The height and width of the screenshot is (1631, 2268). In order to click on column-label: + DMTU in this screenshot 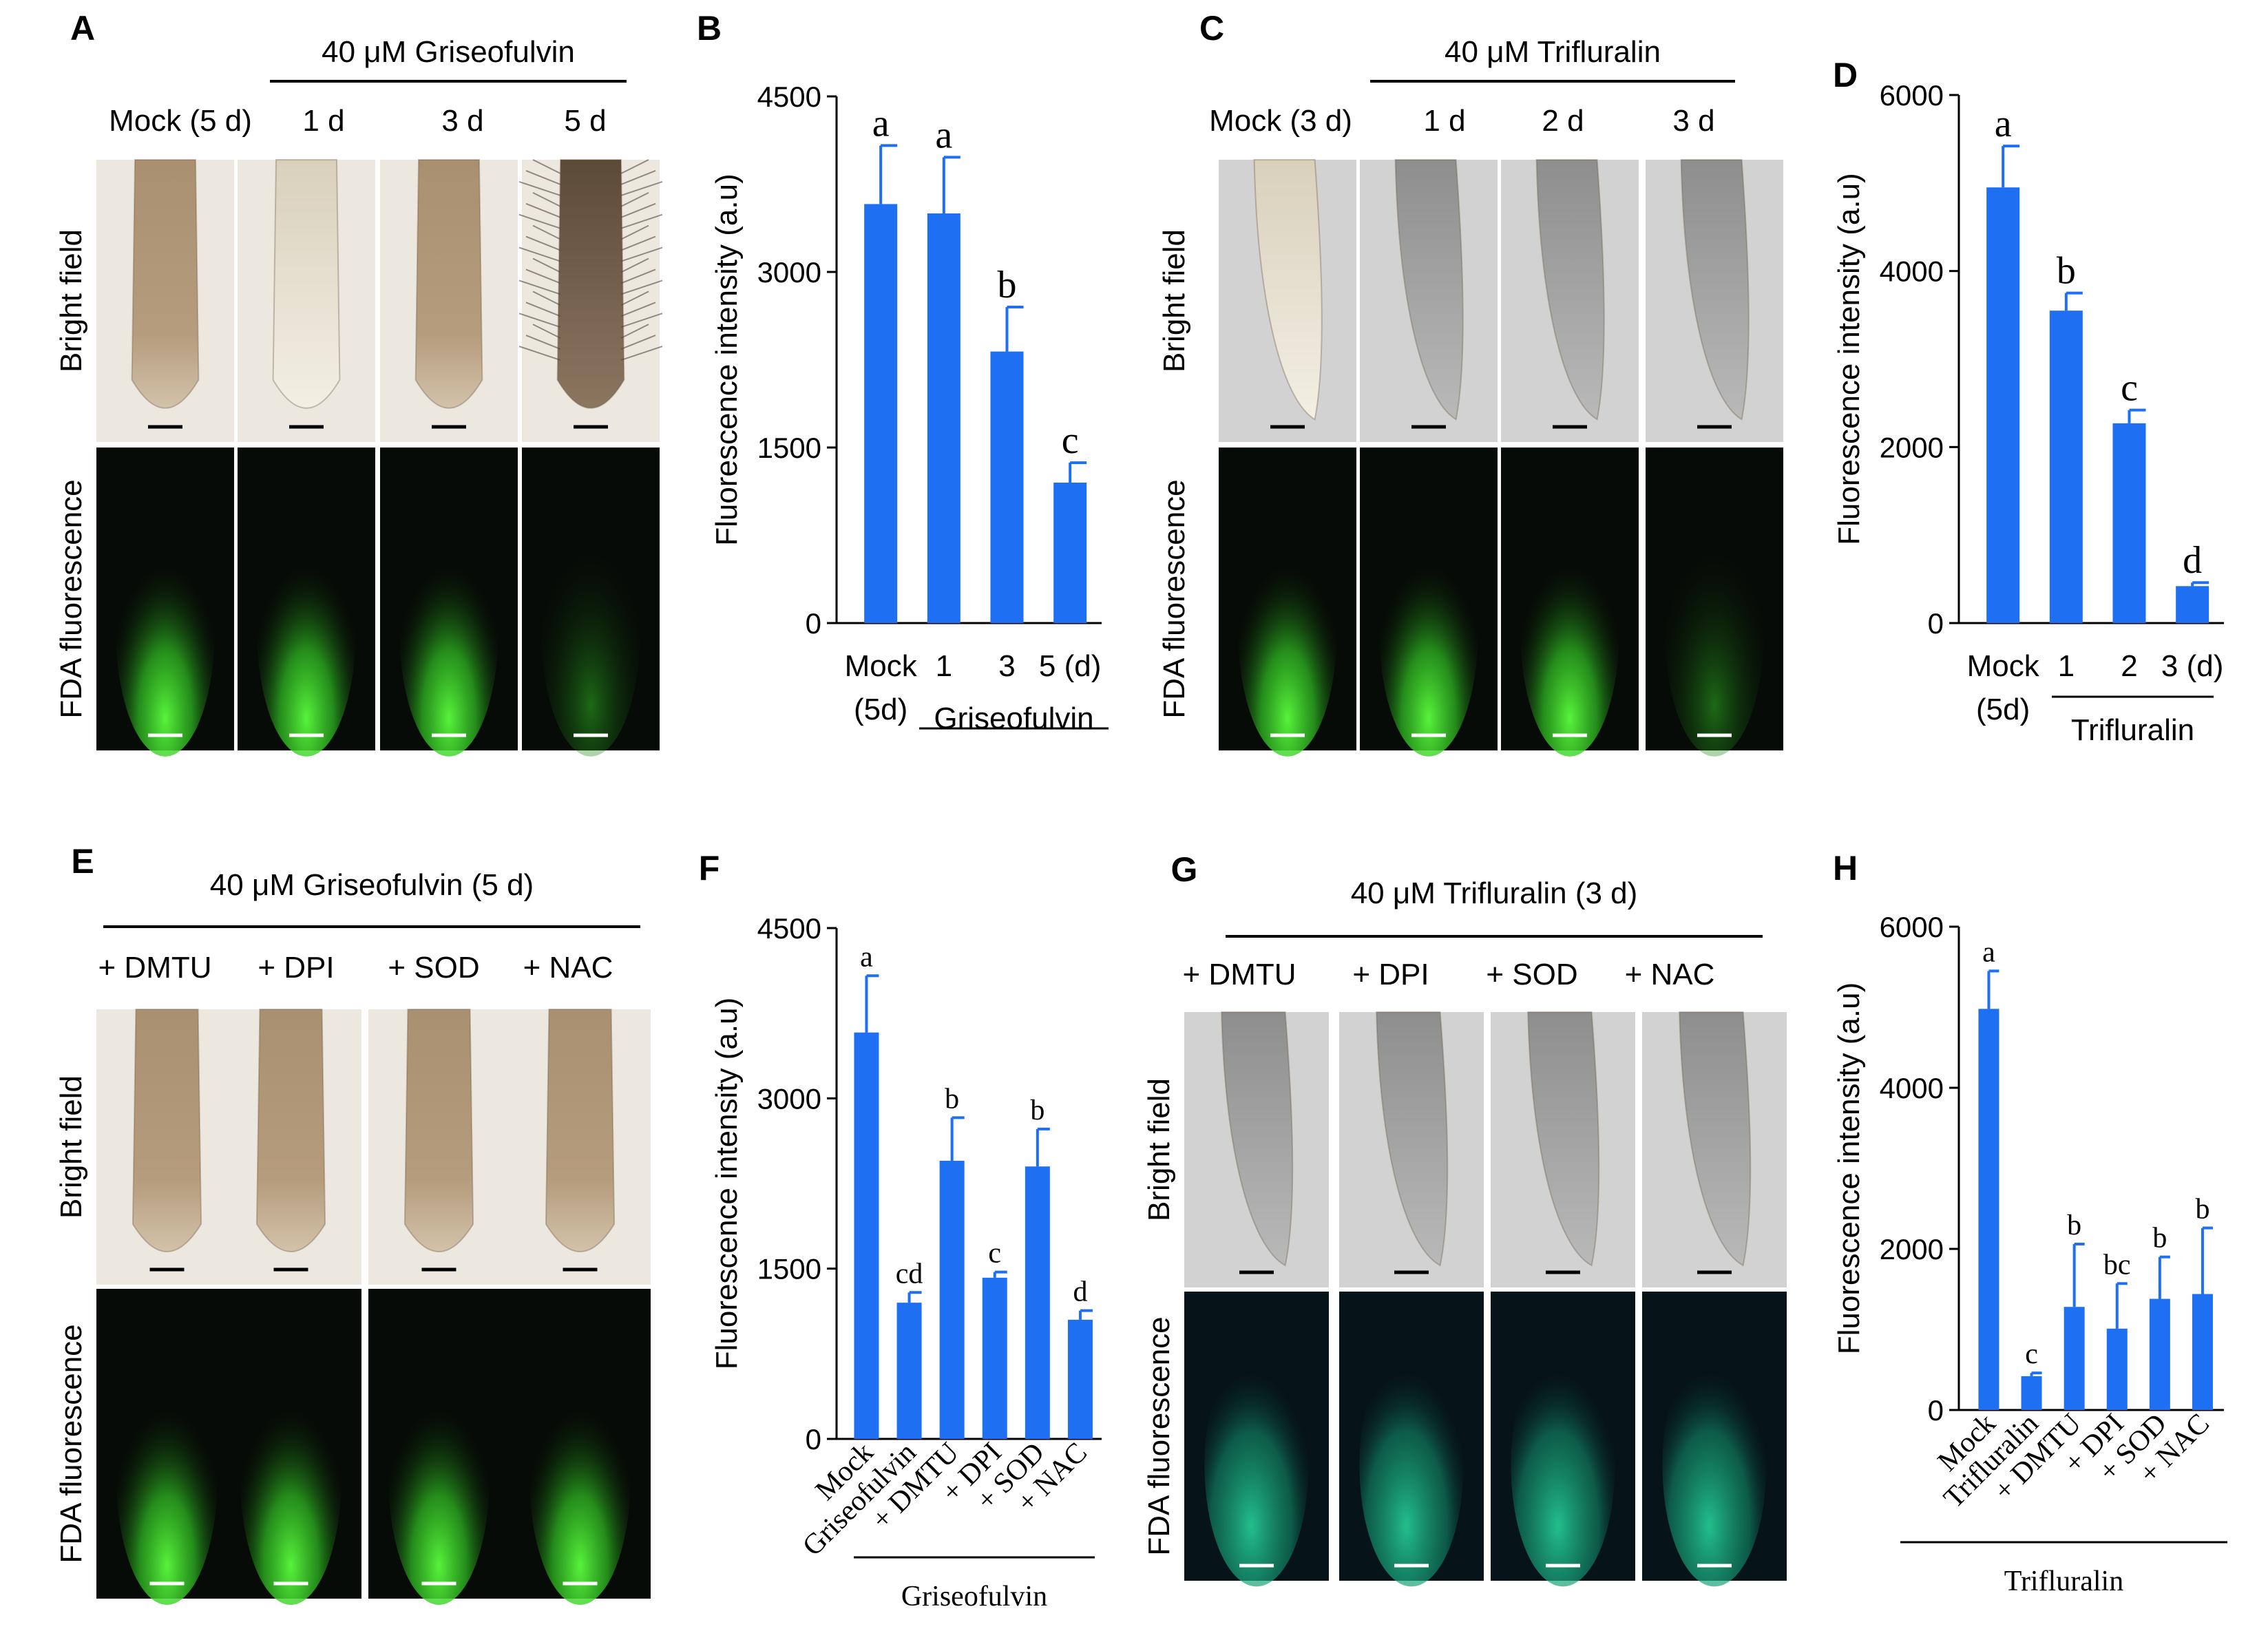, I will do `click(155, 968)`.